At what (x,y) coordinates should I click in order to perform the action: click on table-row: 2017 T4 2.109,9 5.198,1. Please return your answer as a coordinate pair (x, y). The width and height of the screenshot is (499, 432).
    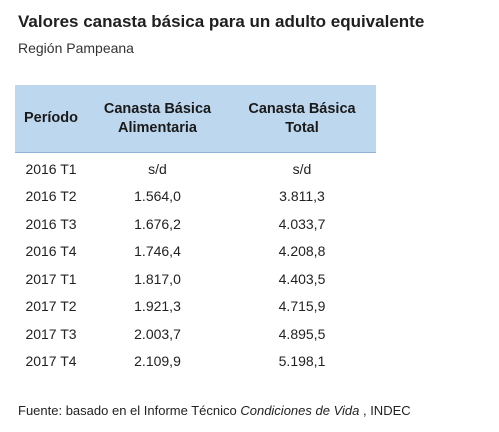
    Looking at the image, I should click on (195, 362).